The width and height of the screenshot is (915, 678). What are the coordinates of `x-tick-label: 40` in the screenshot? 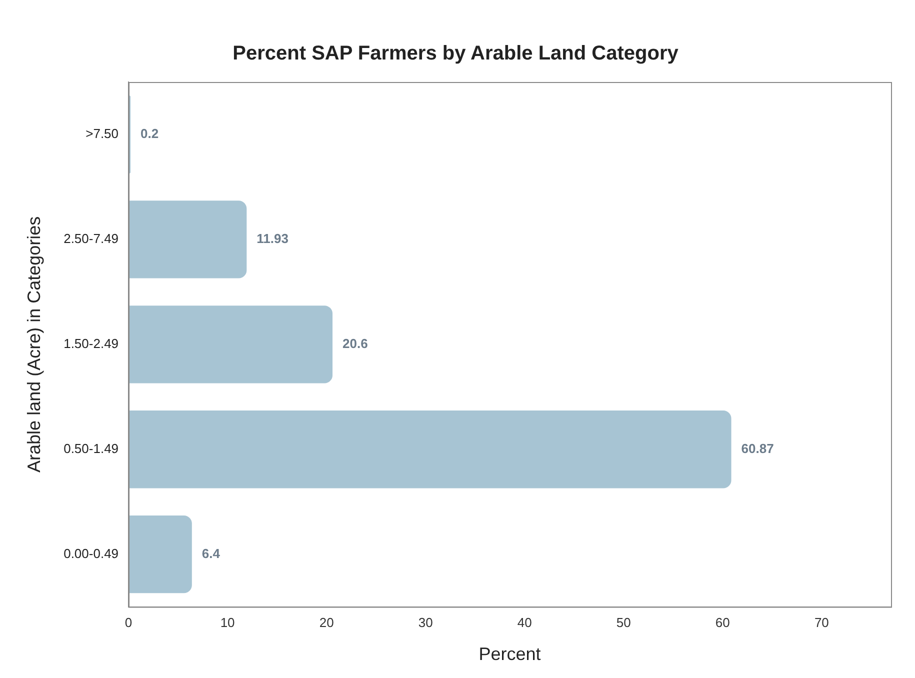 It's located at (524, 622).